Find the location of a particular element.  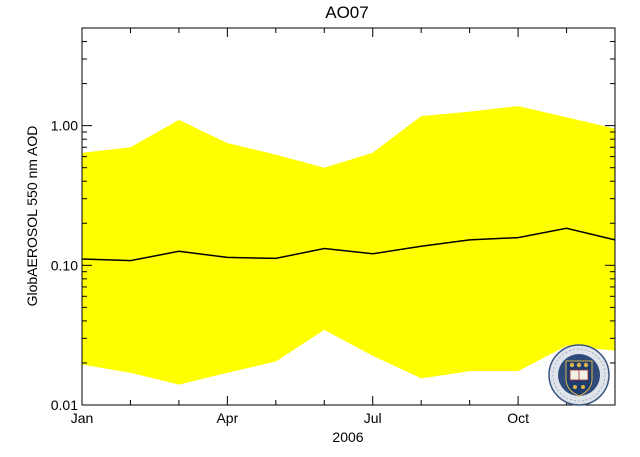

y-tick-label: 1.00 is located at coordinates (64, 126).